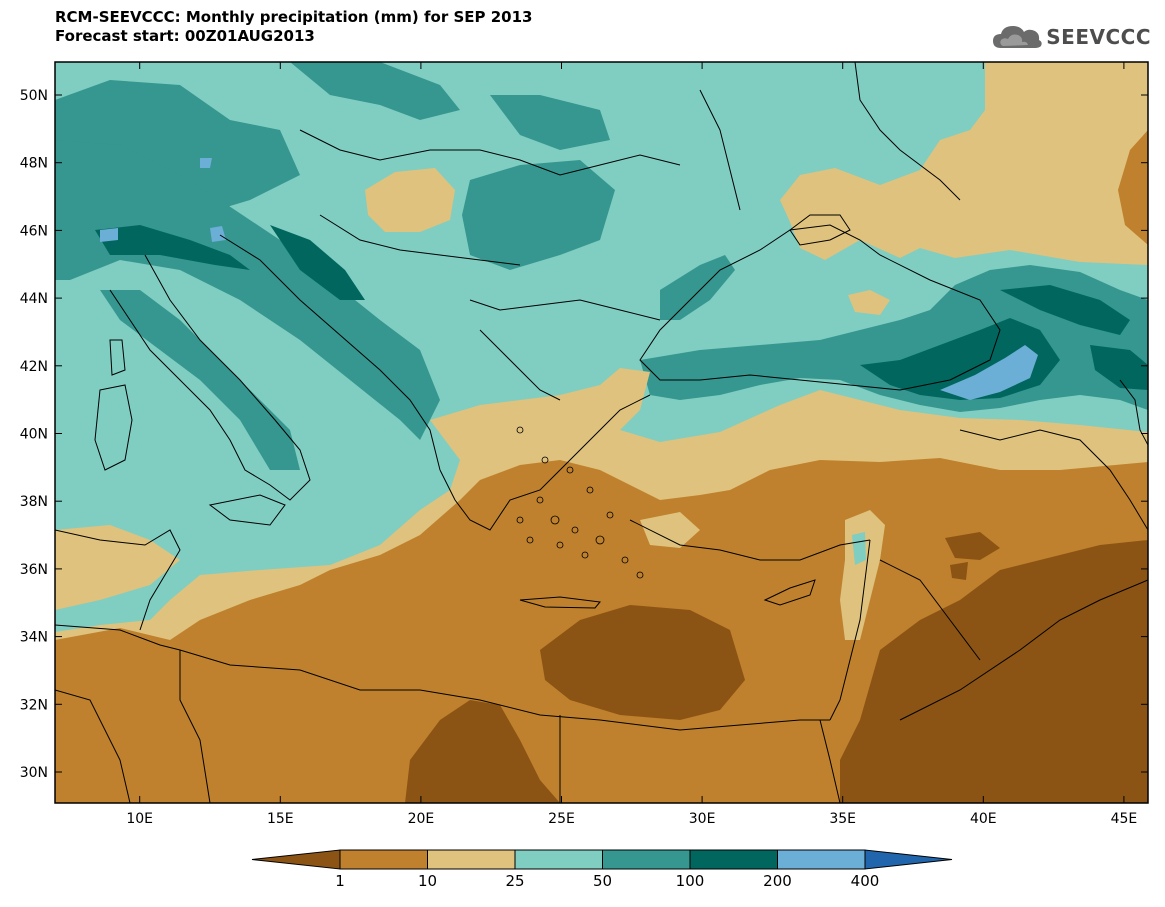 This screenshot has height=907, width=1165. I want to click on lat-label: 40N, so click(34, 435).